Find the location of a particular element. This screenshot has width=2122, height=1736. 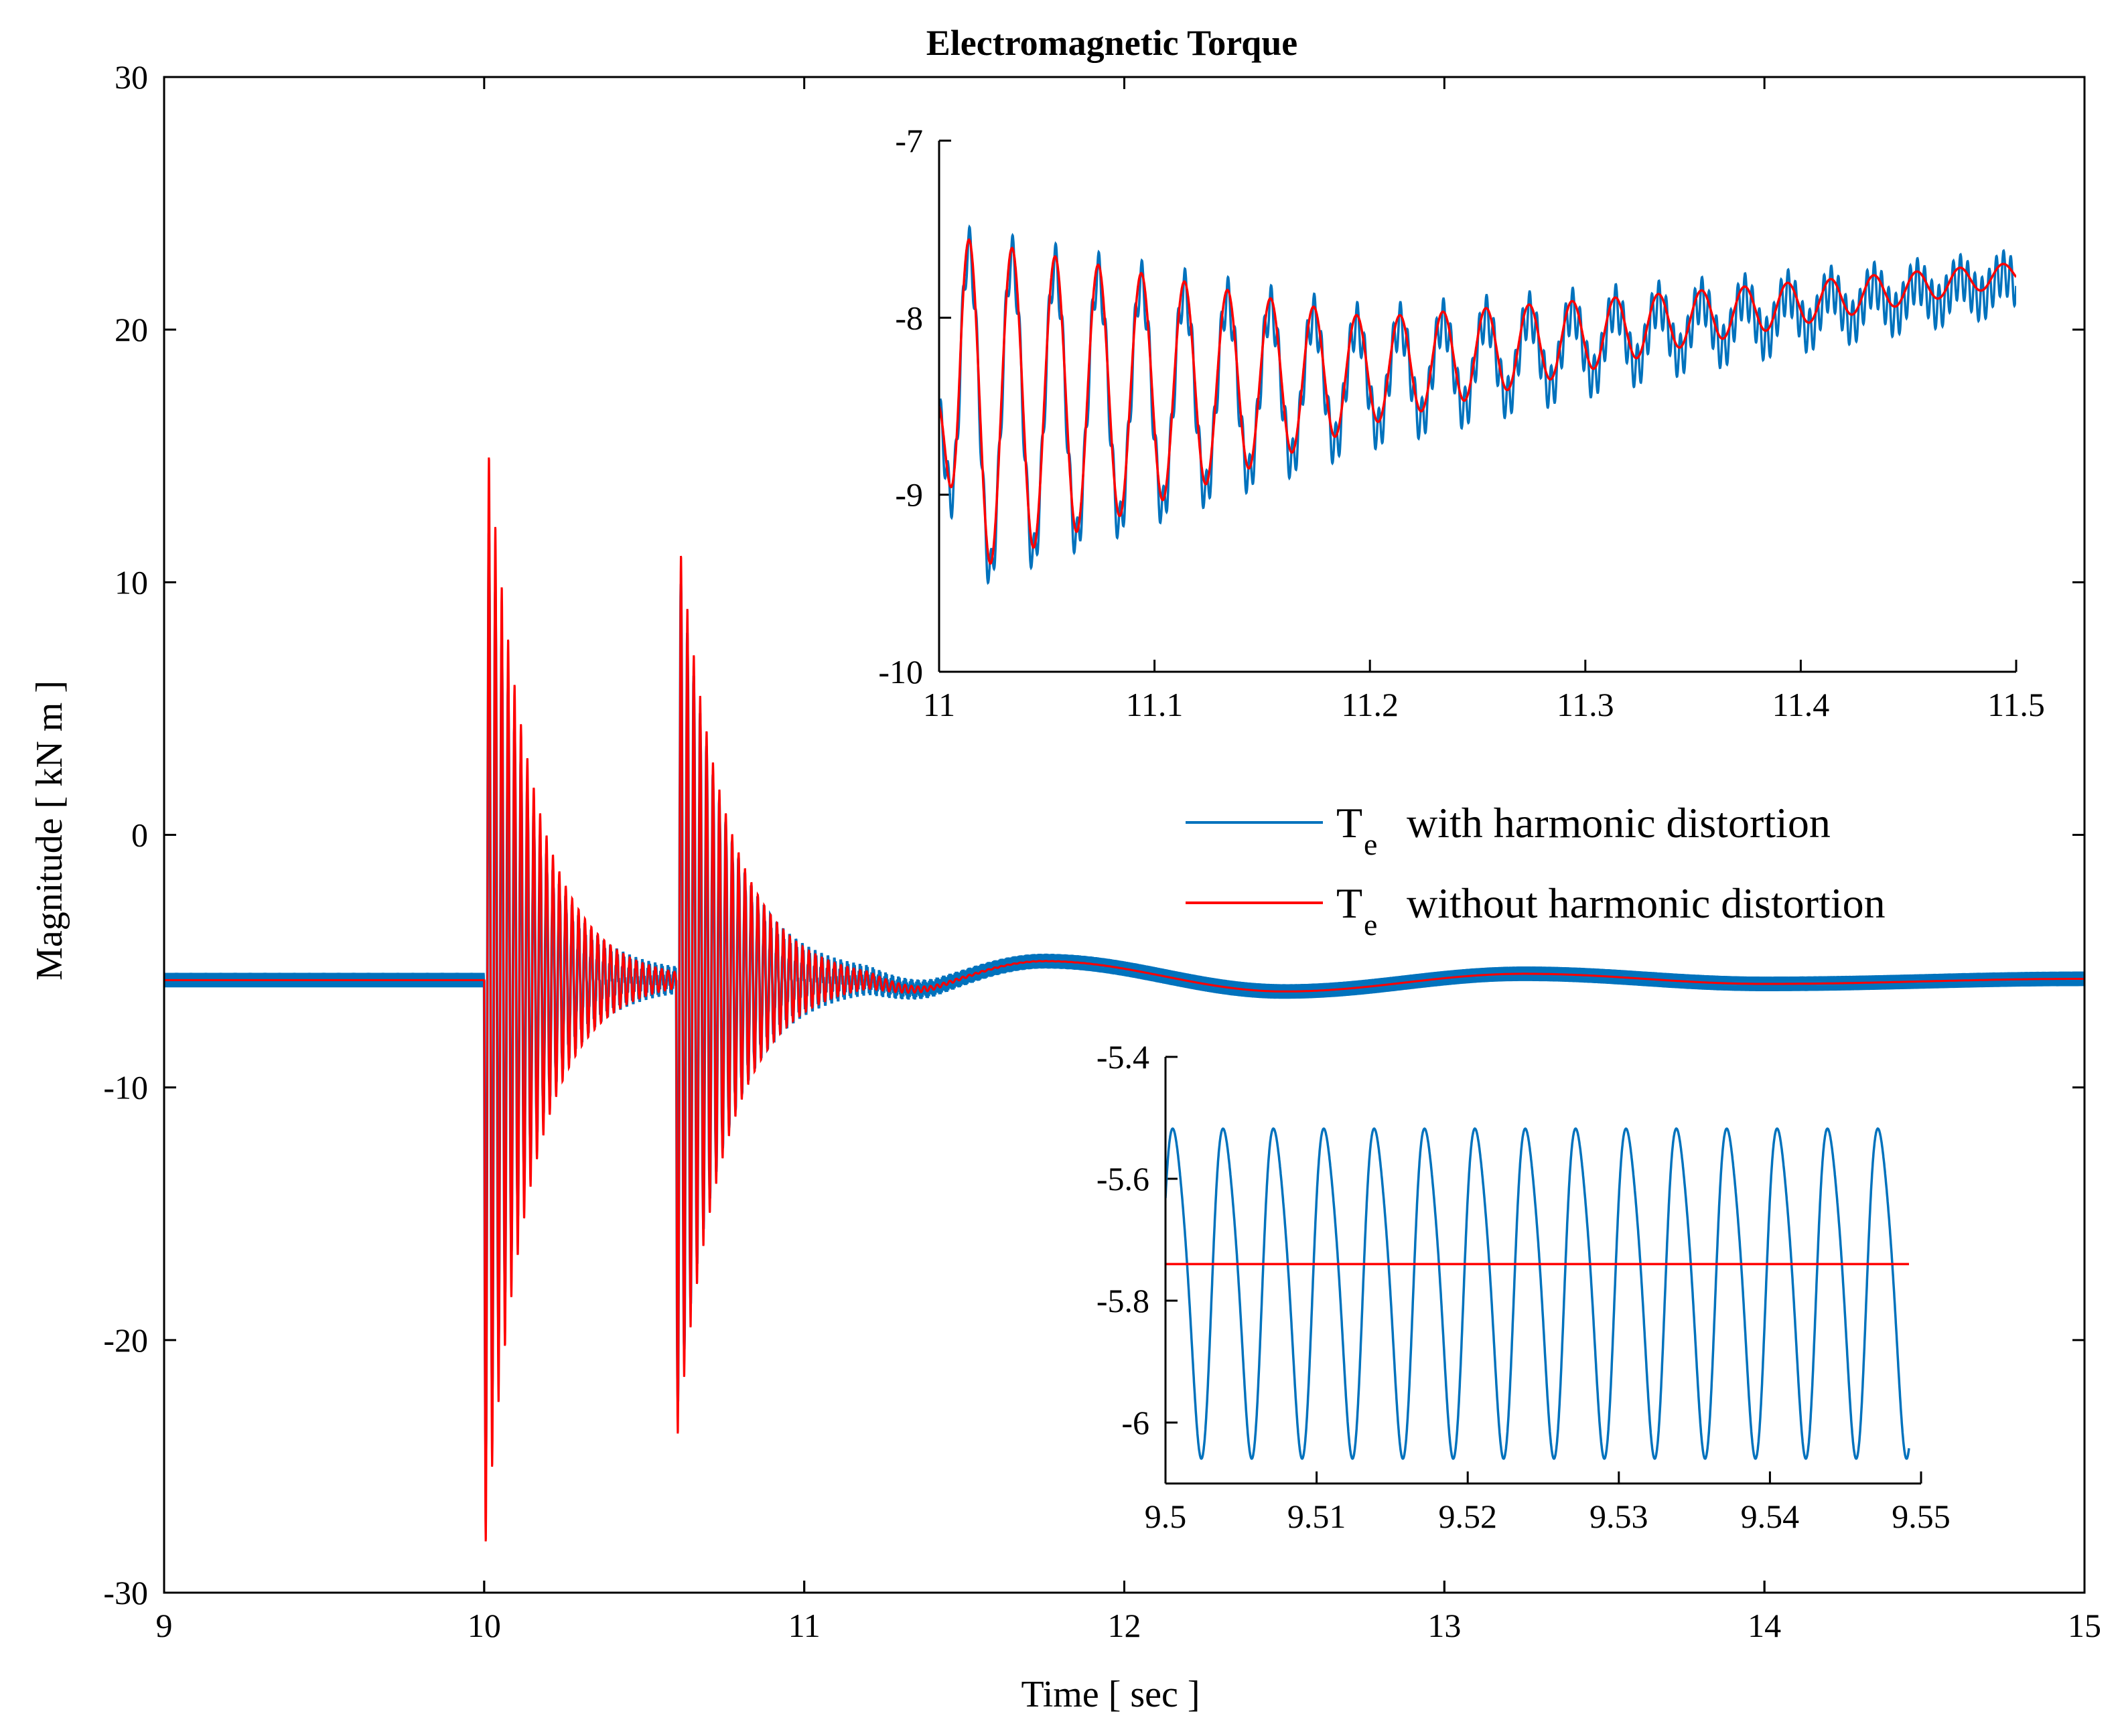

main-y-tick-label: -10 is located at coordinates (126, 1087).